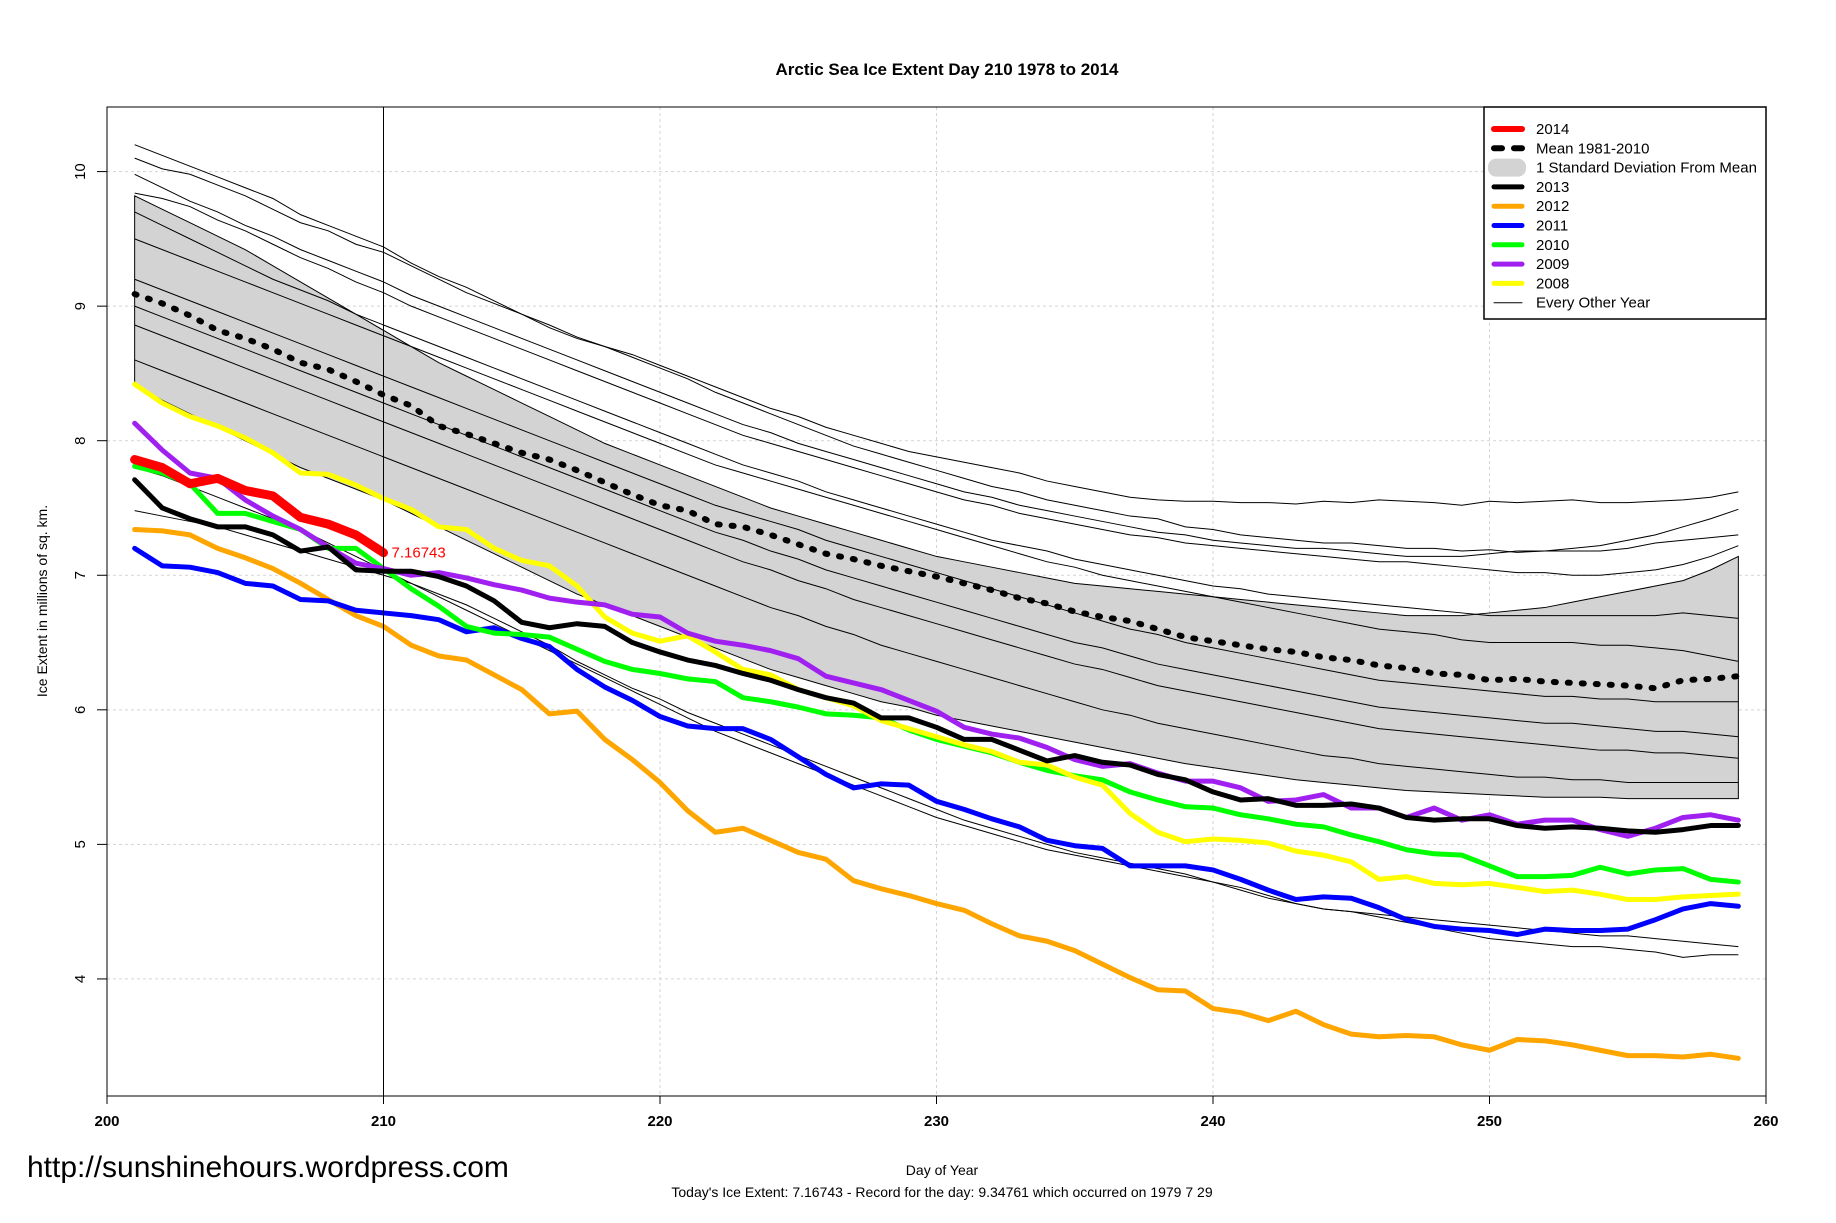 The height and width of the screenshot is (1223, 1836). Describe the element at coordinates (42, 601) in the screenshot. I see `y-axis-label: Ice Extent in millions of sq. km.` at that location.